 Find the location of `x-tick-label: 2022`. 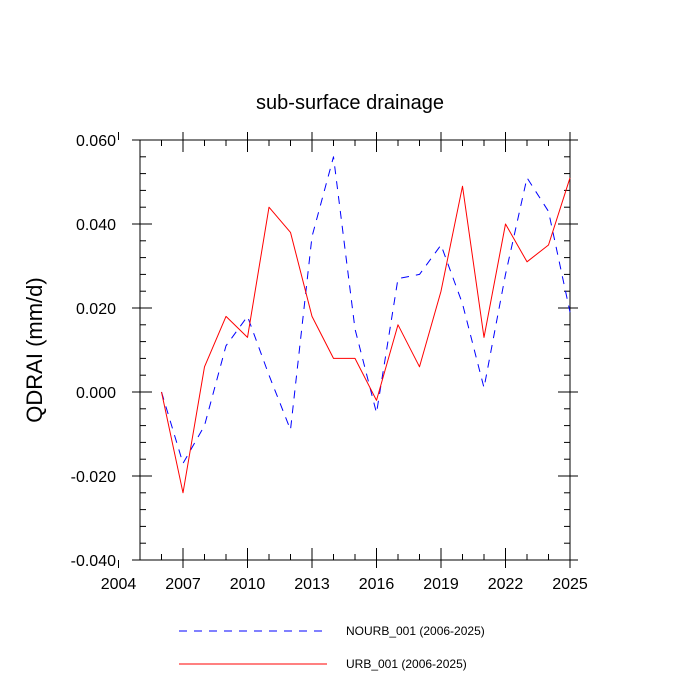

x-tick-label: 2022 is located at coordinates (506, 584).